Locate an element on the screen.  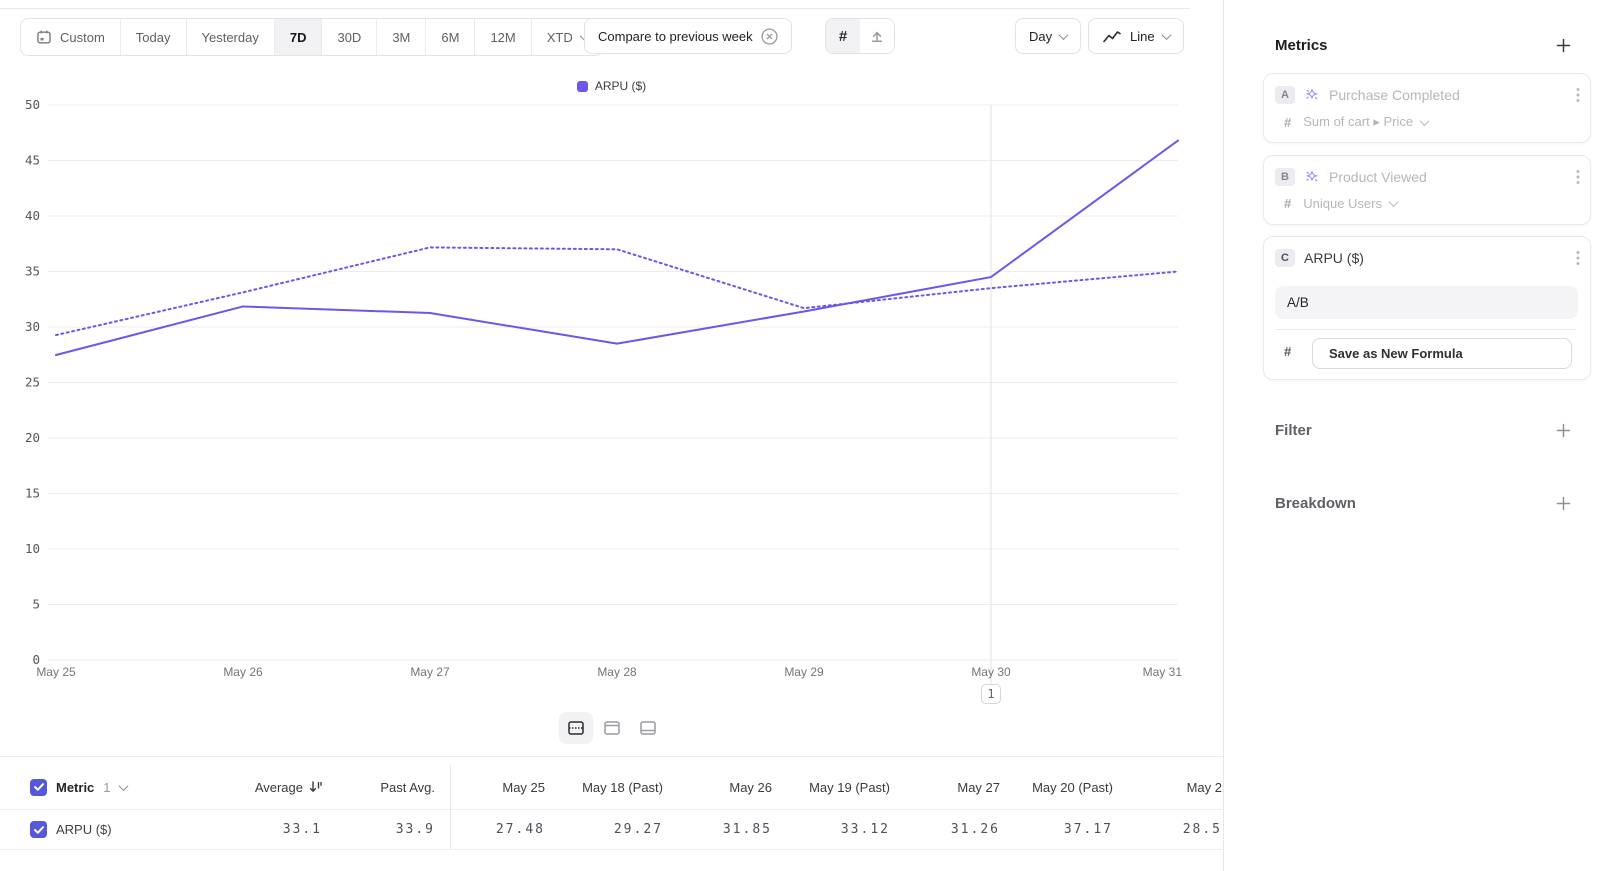
svg-text: 20 is located at coordinates (32, 437).